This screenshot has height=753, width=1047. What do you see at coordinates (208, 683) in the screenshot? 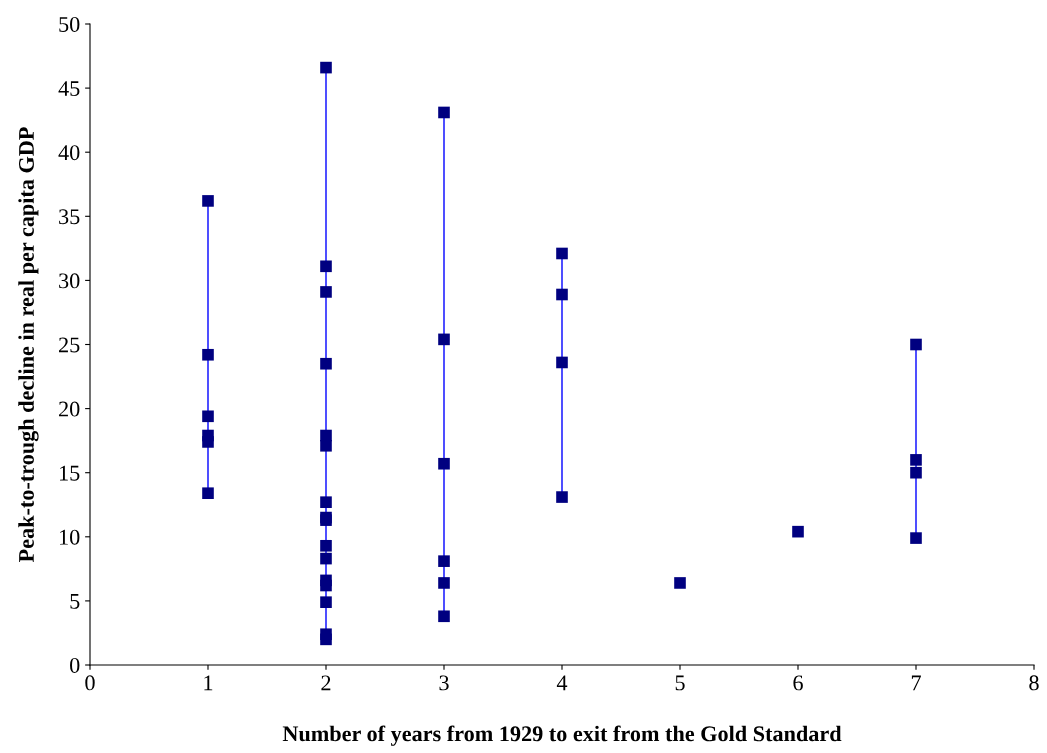
I see `x-tick-label: 1` at bounding box center [208, 683].